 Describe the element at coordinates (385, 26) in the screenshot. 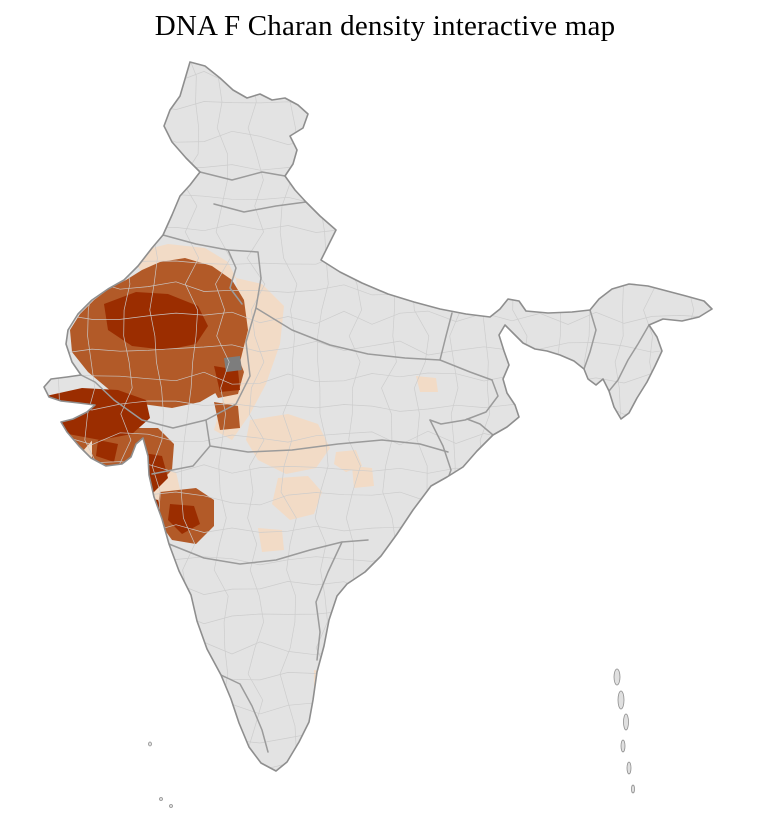

I see `page-title: DNA F Charan density interactive map` at that location.